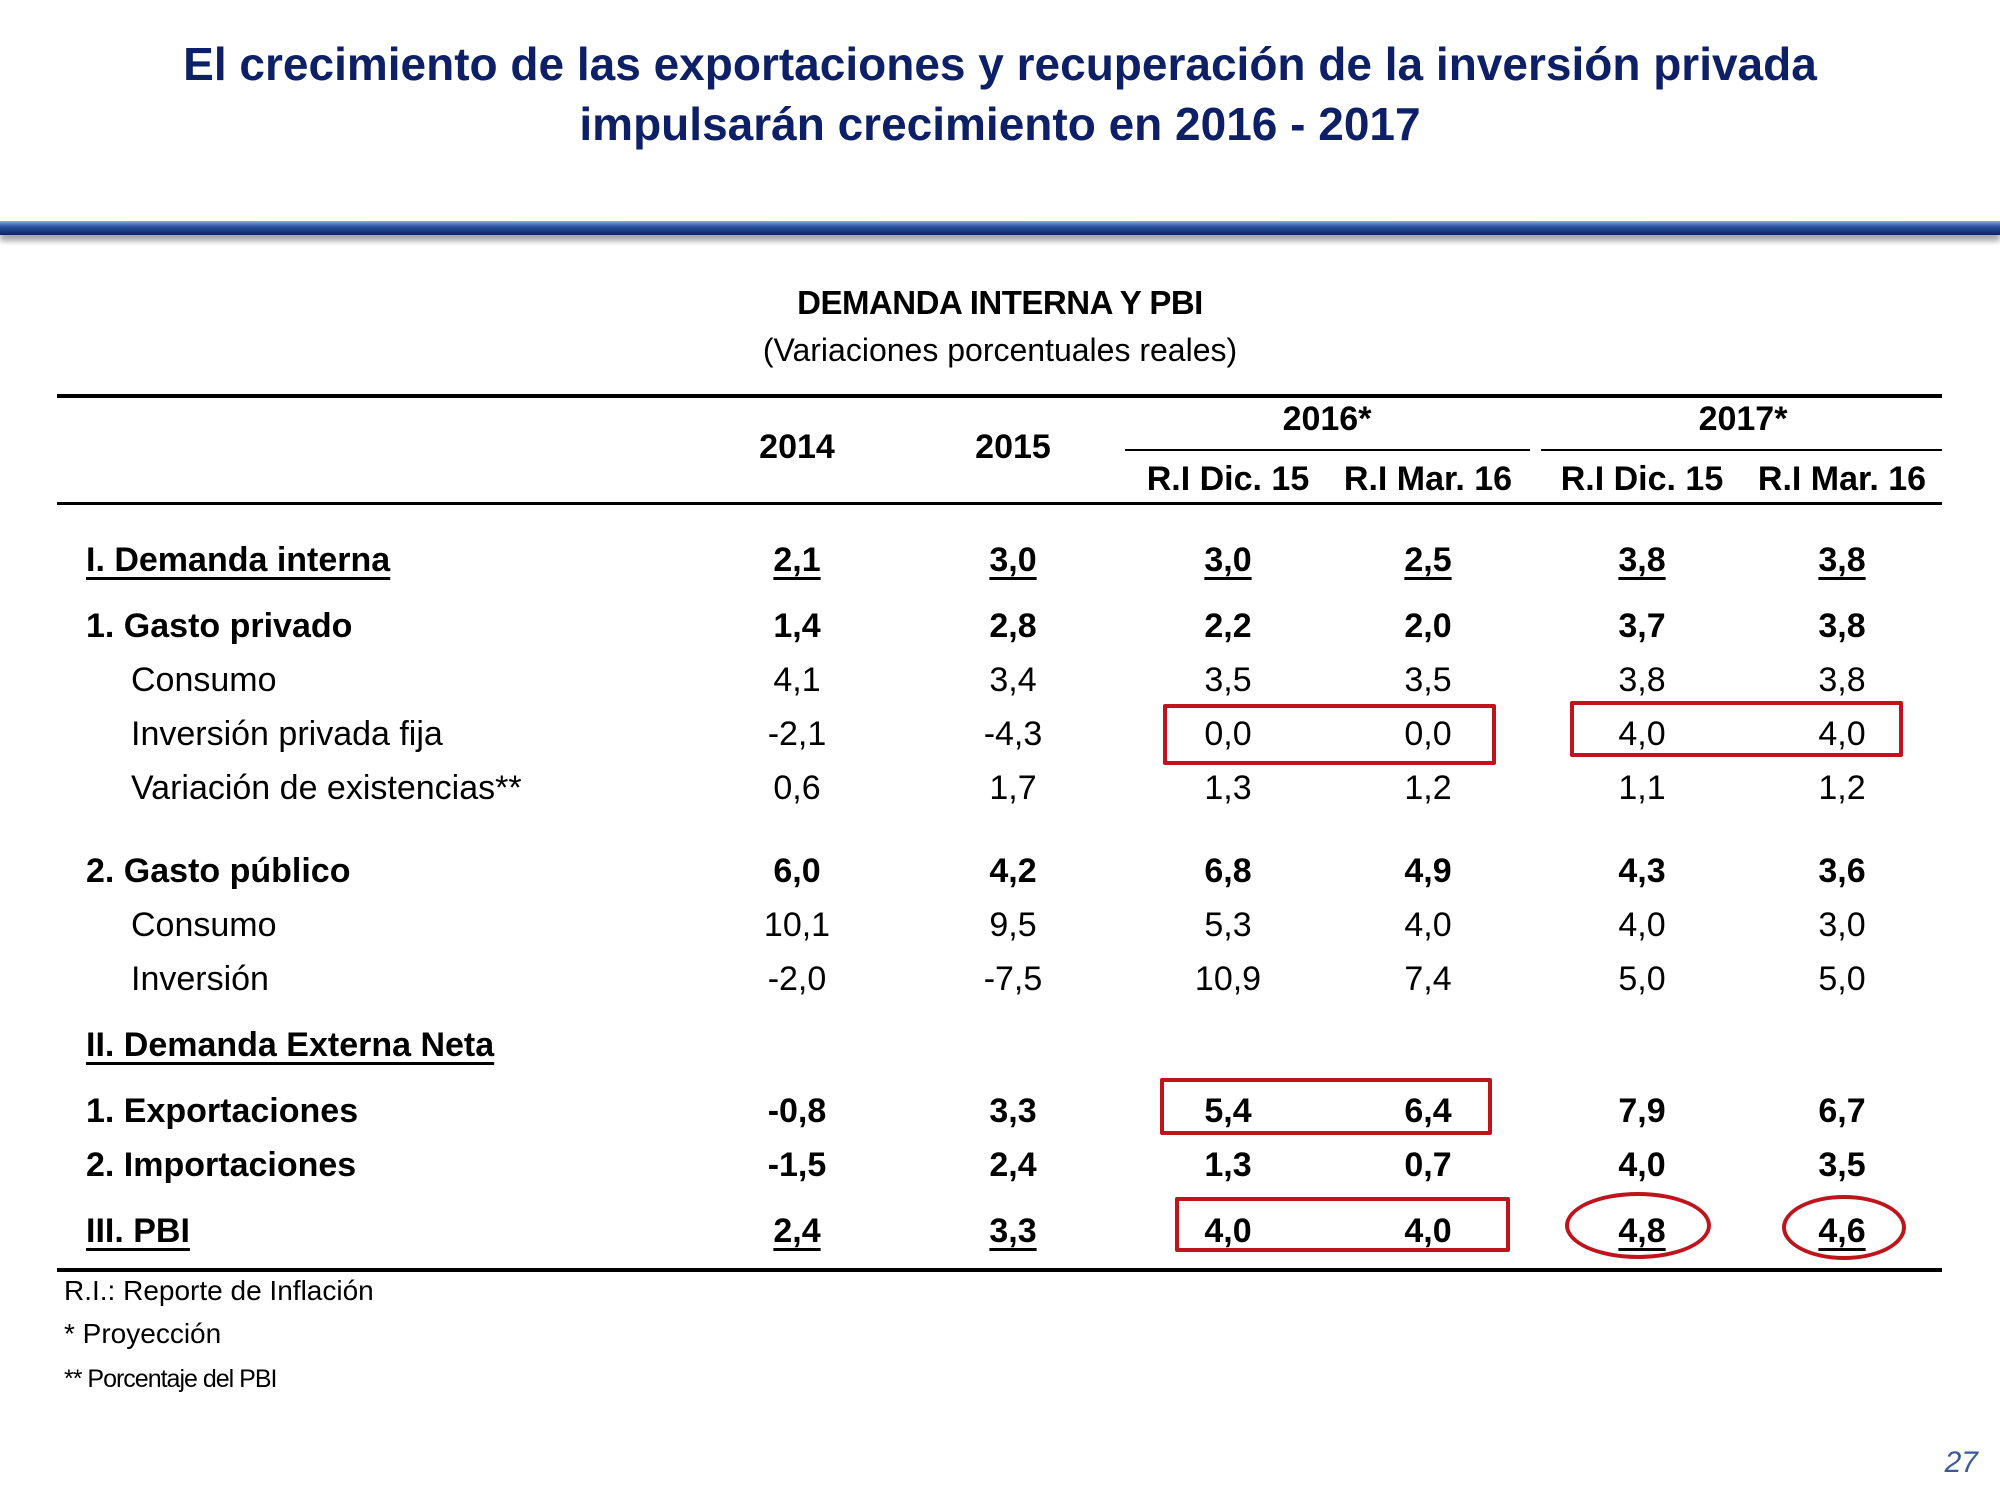 This screenshot has width=2000, height=1500. I want to click on cell-2014: 2,4, so click(797, 1231).